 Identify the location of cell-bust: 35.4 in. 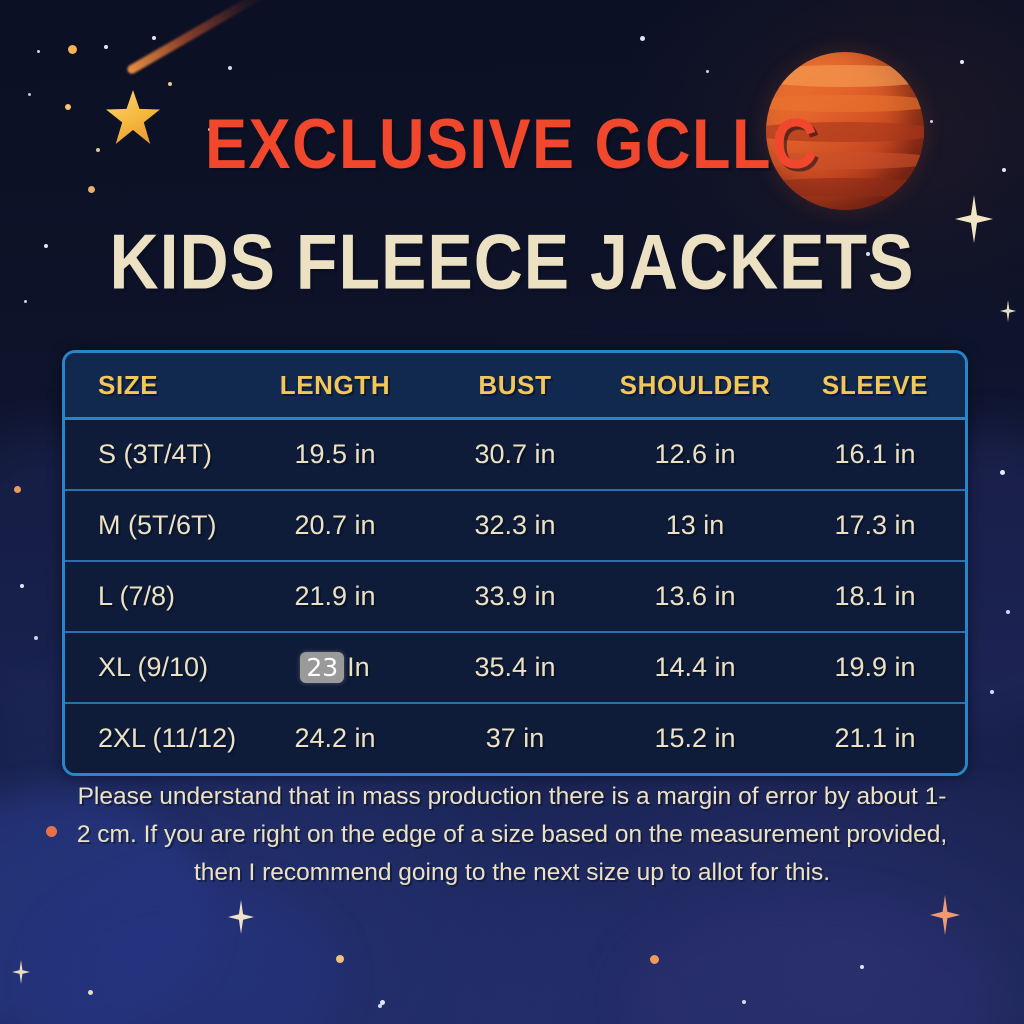
(515, 667).